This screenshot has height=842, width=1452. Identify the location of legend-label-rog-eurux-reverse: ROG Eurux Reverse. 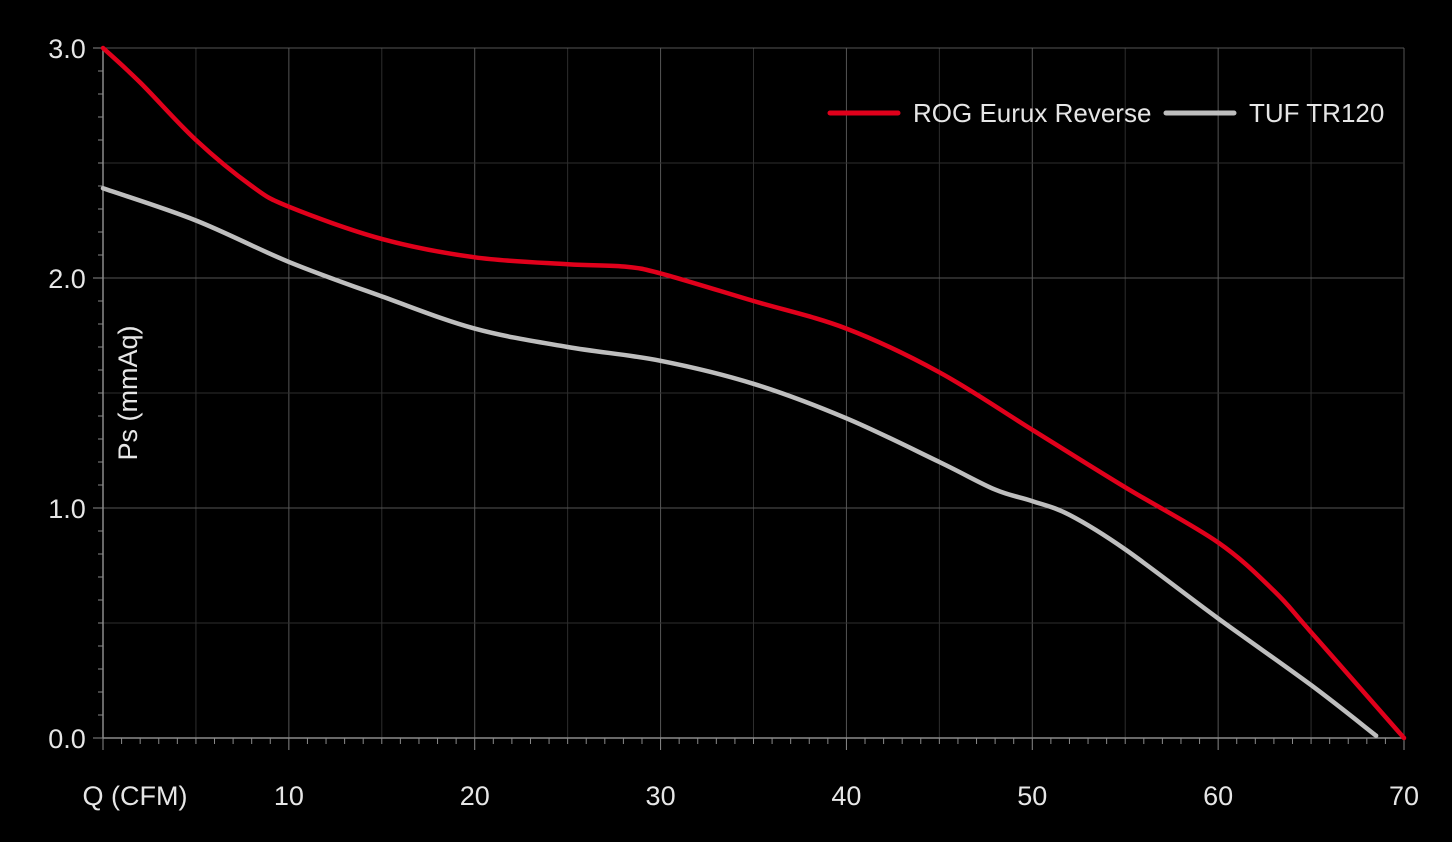
(1032, 113).